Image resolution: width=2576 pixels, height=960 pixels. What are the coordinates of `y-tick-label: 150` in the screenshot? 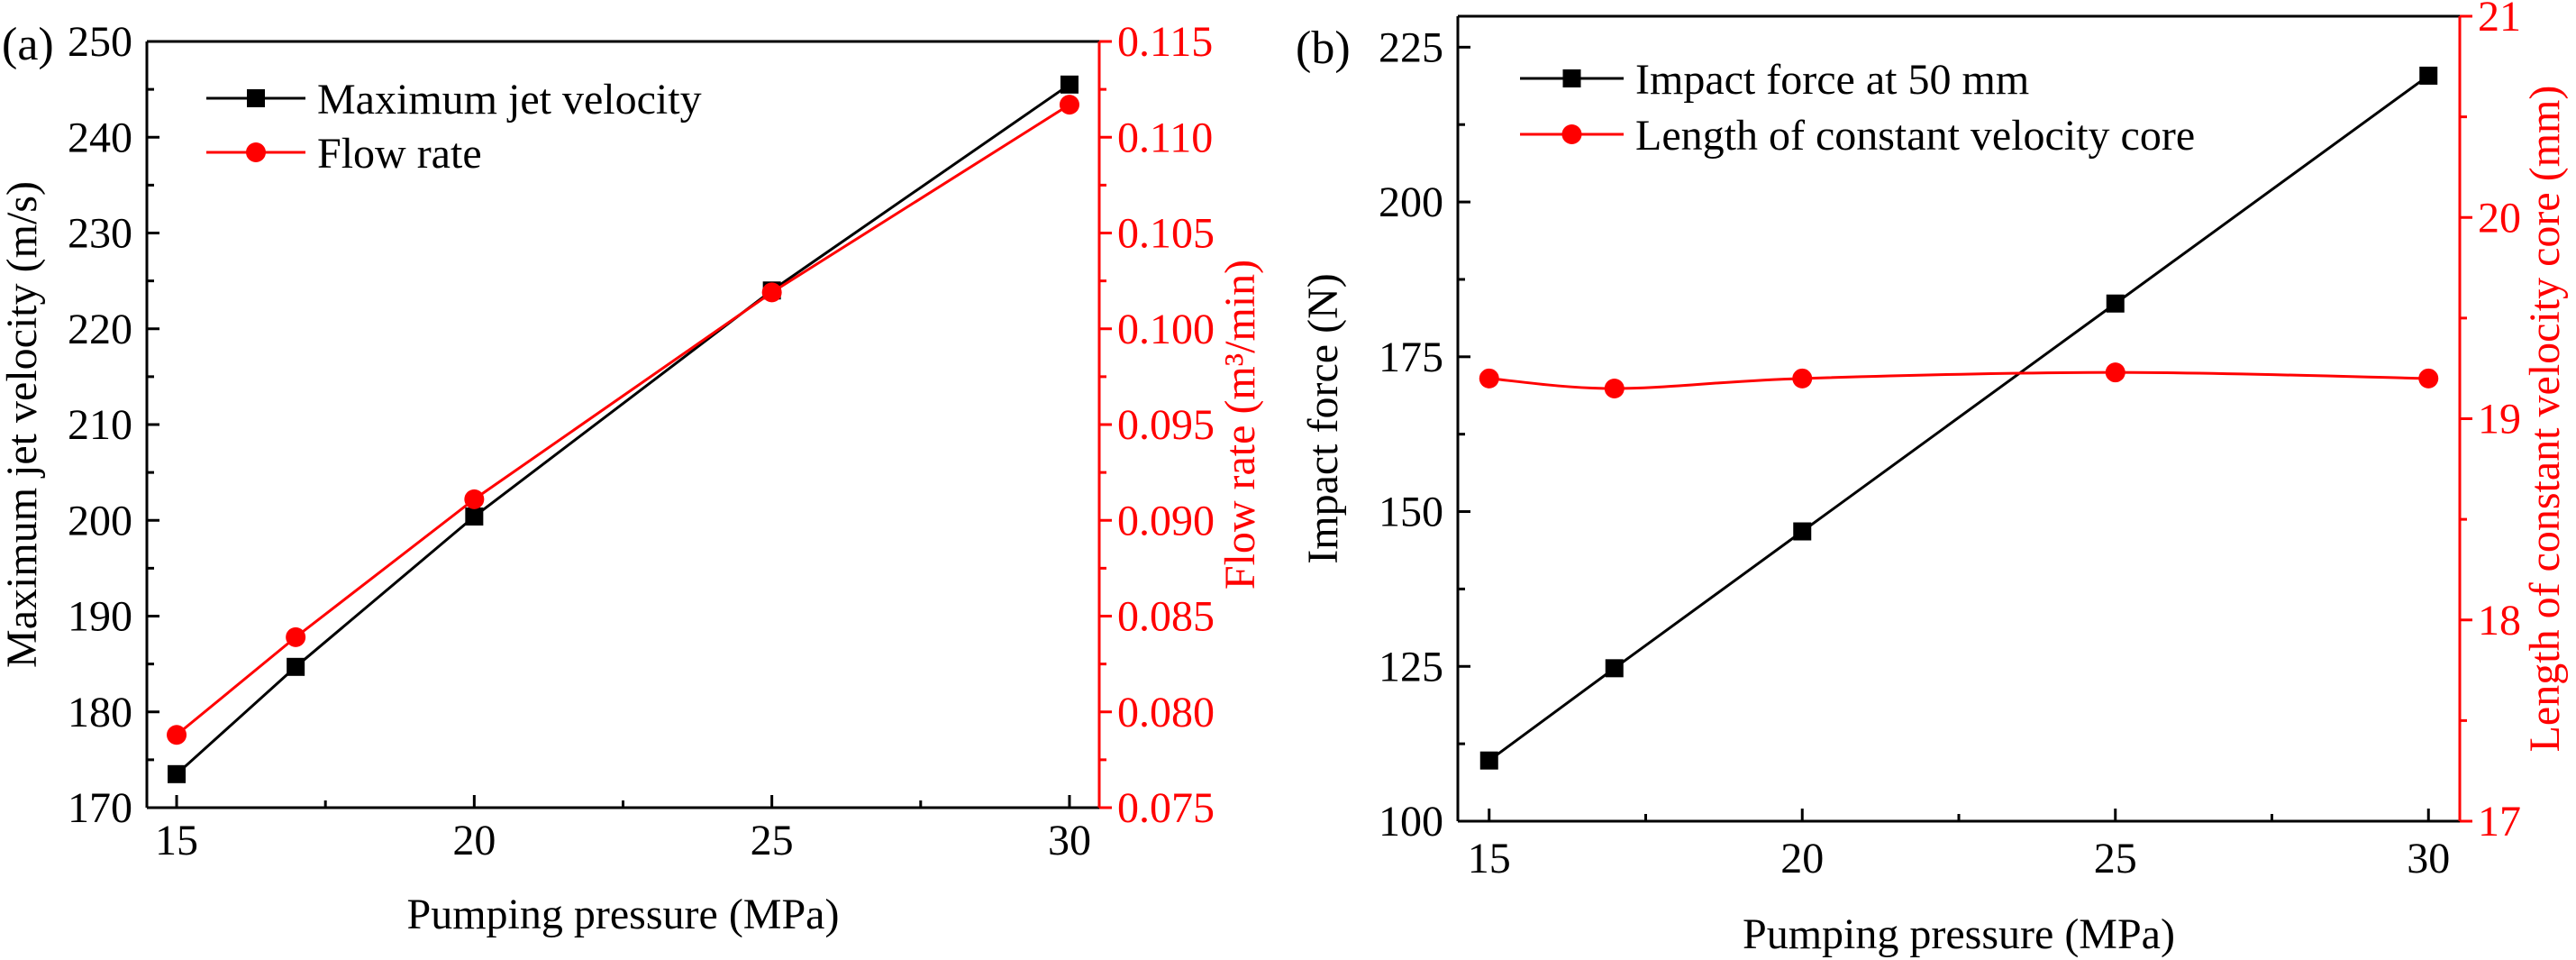 It's located at (1411, 512).